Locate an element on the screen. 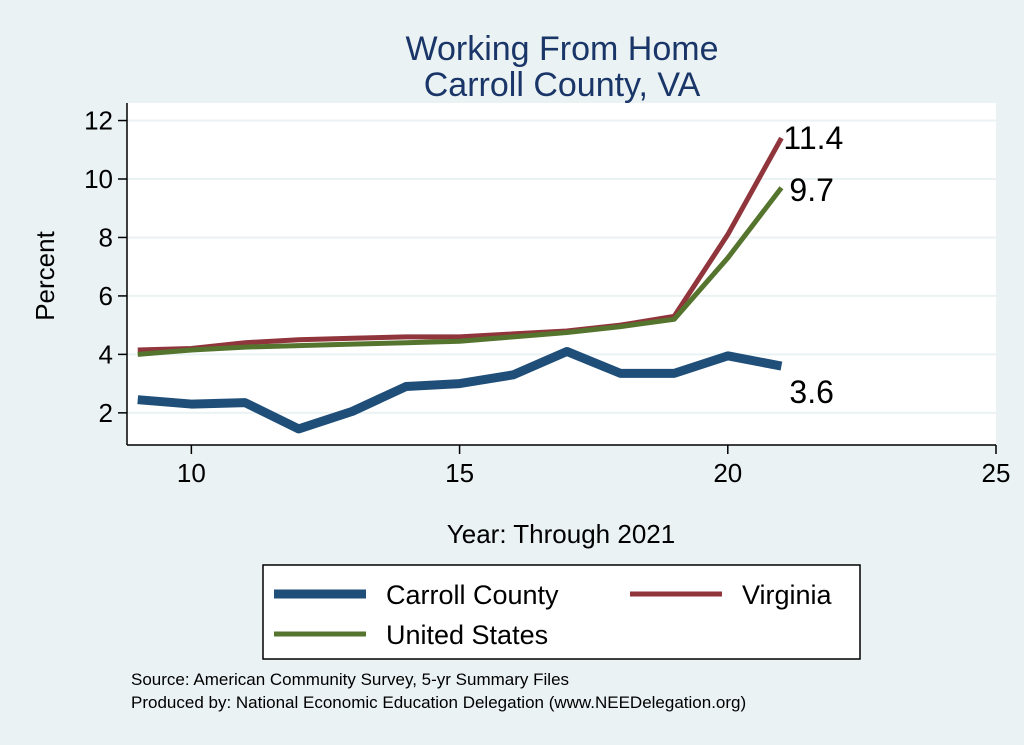  y-tick-label: 2 is located at coordinates (106, 413).